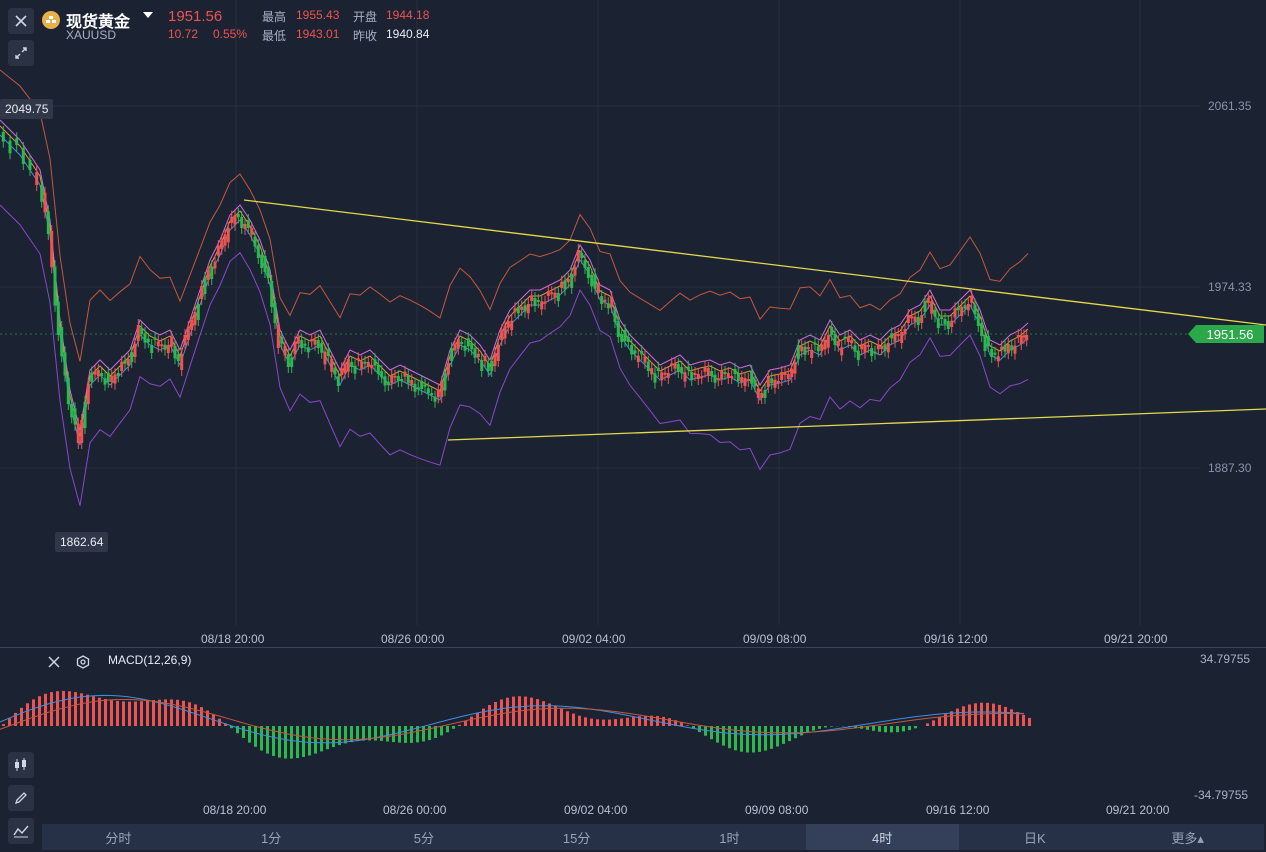  What do you see at coordinates (83, 664) in the screenshot?
I see `macd-settings-button` at bounding box center [83, 664].